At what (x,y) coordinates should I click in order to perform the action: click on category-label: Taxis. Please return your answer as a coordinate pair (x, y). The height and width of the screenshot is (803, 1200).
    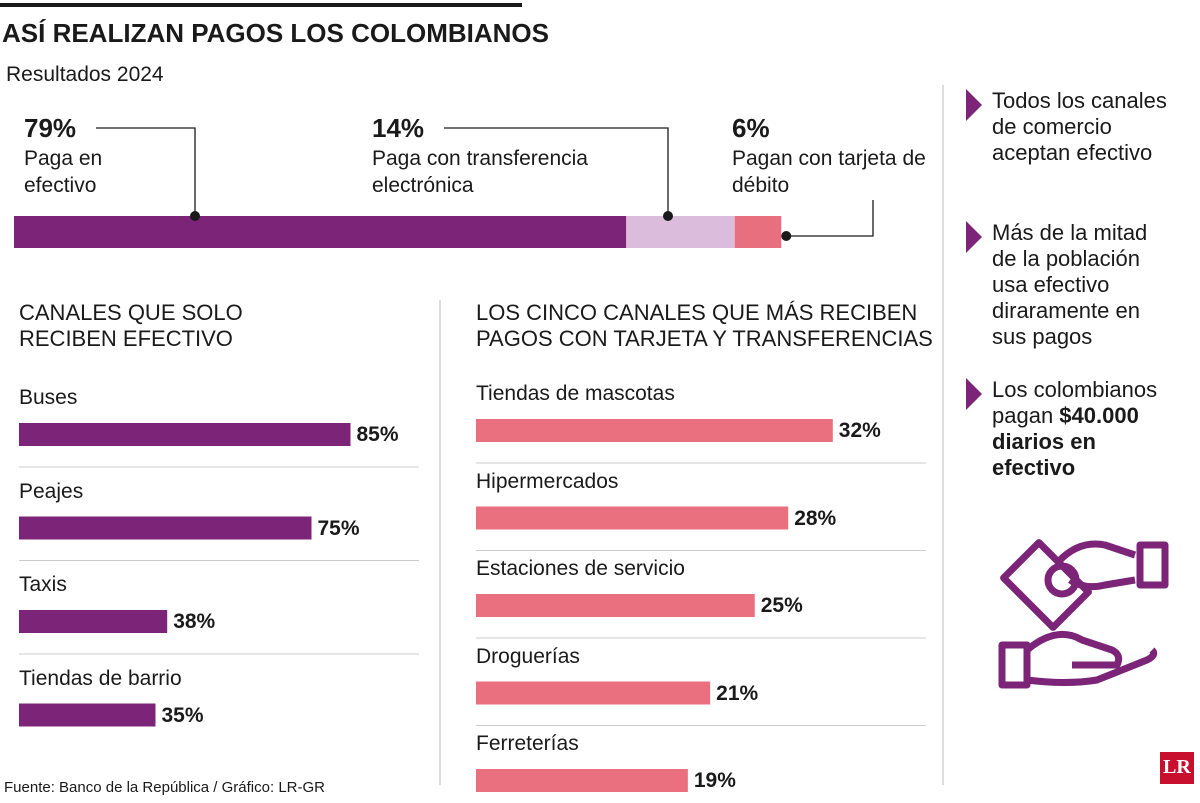
    Looking at the image, I should click on (43, 584).